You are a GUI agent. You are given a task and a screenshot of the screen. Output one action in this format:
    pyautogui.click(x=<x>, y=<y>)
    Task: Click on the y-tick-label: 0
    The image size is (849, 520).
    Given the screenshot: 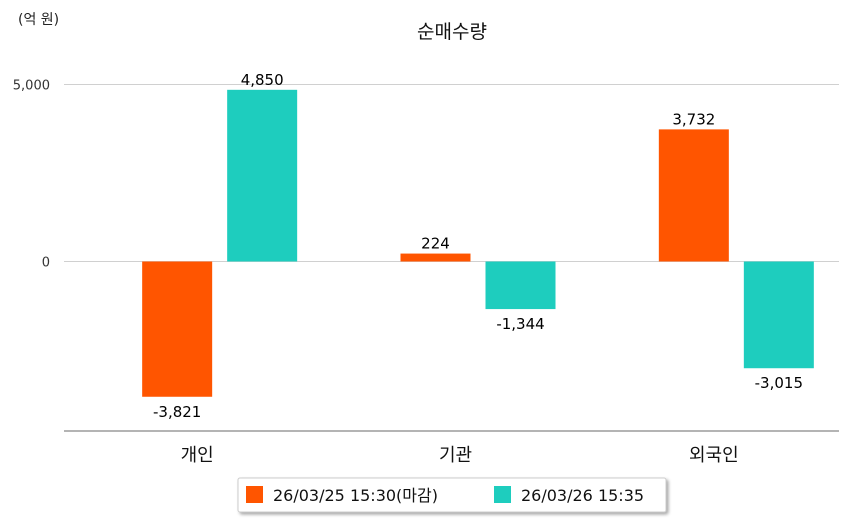 What is the action you would take?
    pyautogui.click(x=46, y=263)
    